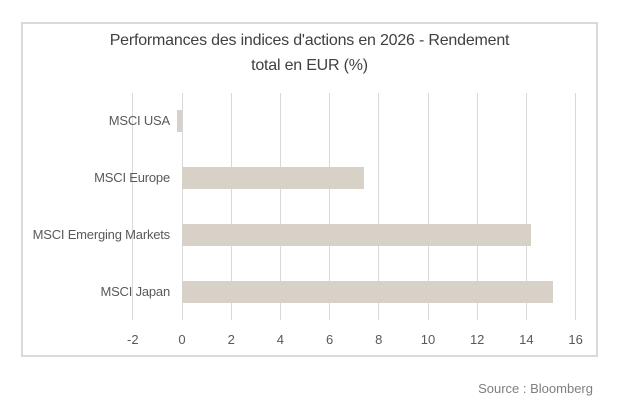 The image size is (621, 412). I want to click on chart-title-line-2: total en EUR (%), so click(309, 65).